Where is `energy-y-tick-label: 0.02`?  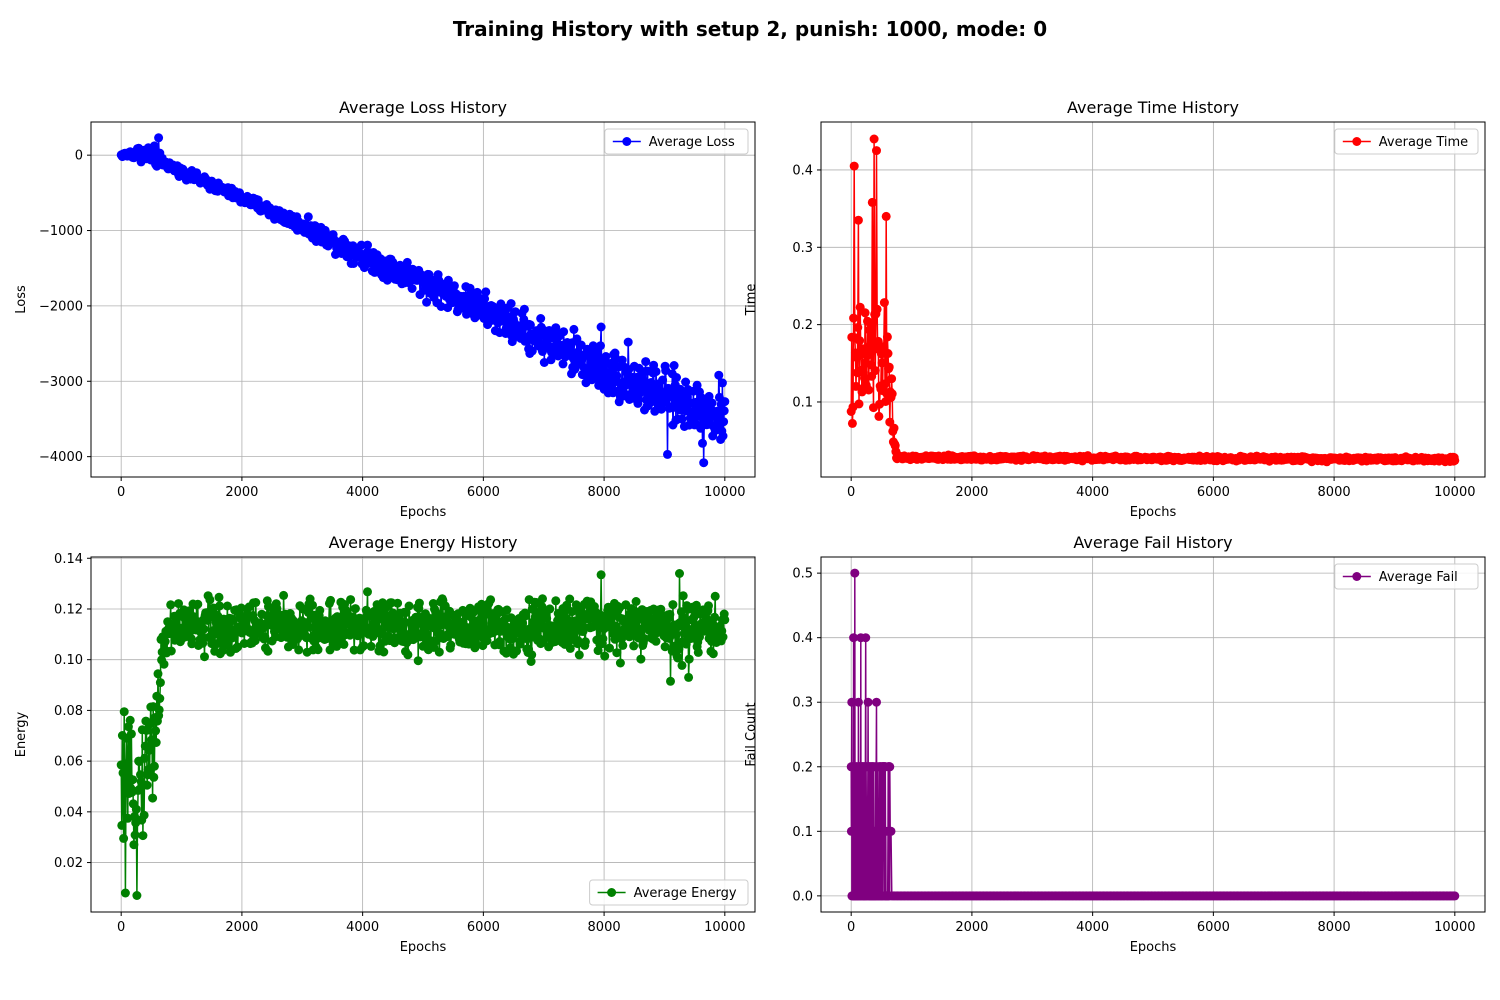
energy-y-tick-label: 0.02 is located at coordinates (68, 863).